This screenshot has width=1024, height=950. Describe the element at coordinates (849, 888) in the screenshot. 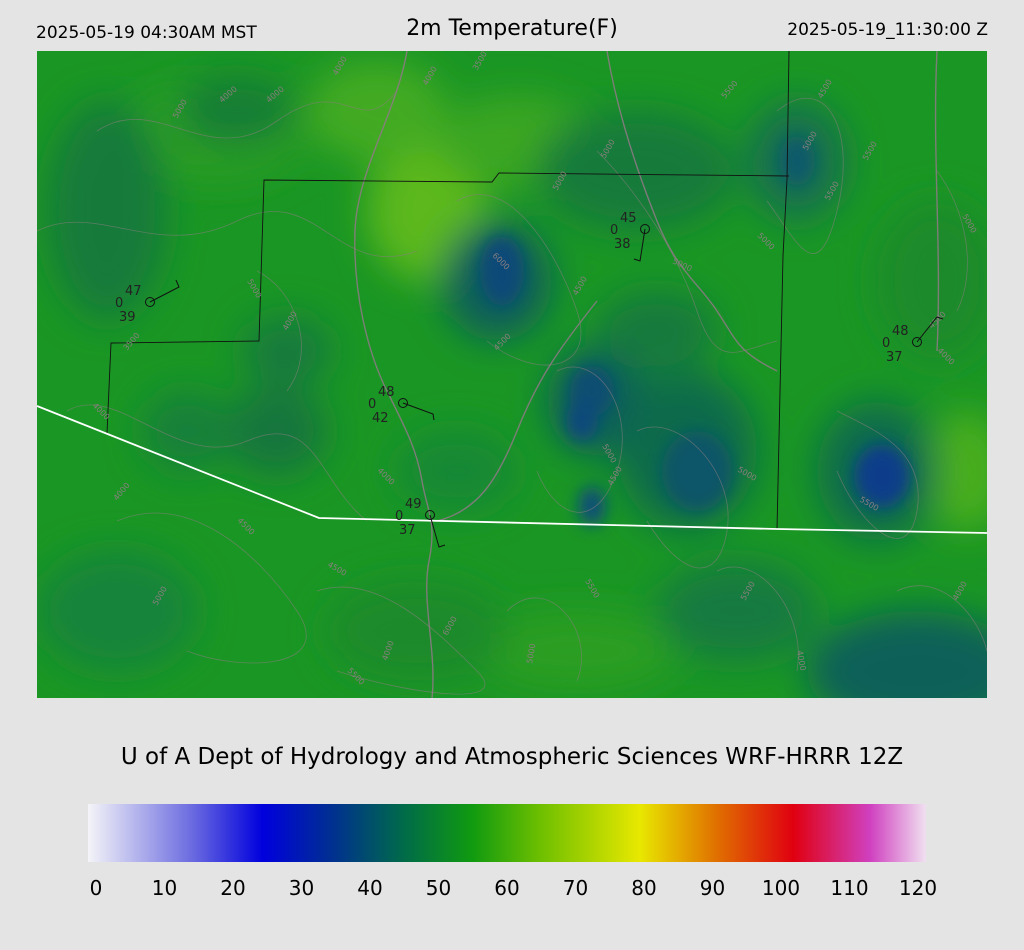

I see `colorbar-tick-label: 110` at that location.